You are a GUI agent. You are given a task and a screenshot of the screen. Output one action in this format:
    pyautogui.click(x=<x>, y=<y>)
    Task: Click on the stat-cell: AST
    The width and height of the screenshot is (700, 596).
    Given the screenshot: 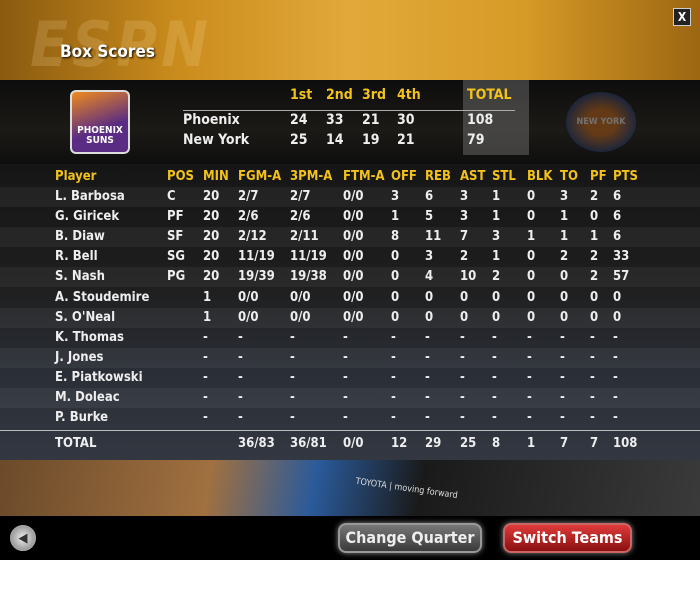 What is the action you would take?
    pyautogui.click(x=473, y=176)
    